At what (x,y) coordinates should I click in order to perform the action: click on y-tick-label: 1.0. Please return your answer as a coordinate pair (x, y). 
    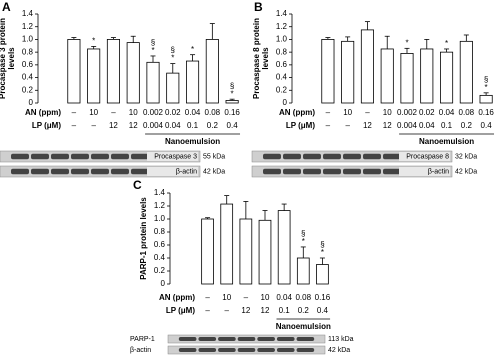
    Looking at the image, I should click on (282, 39).